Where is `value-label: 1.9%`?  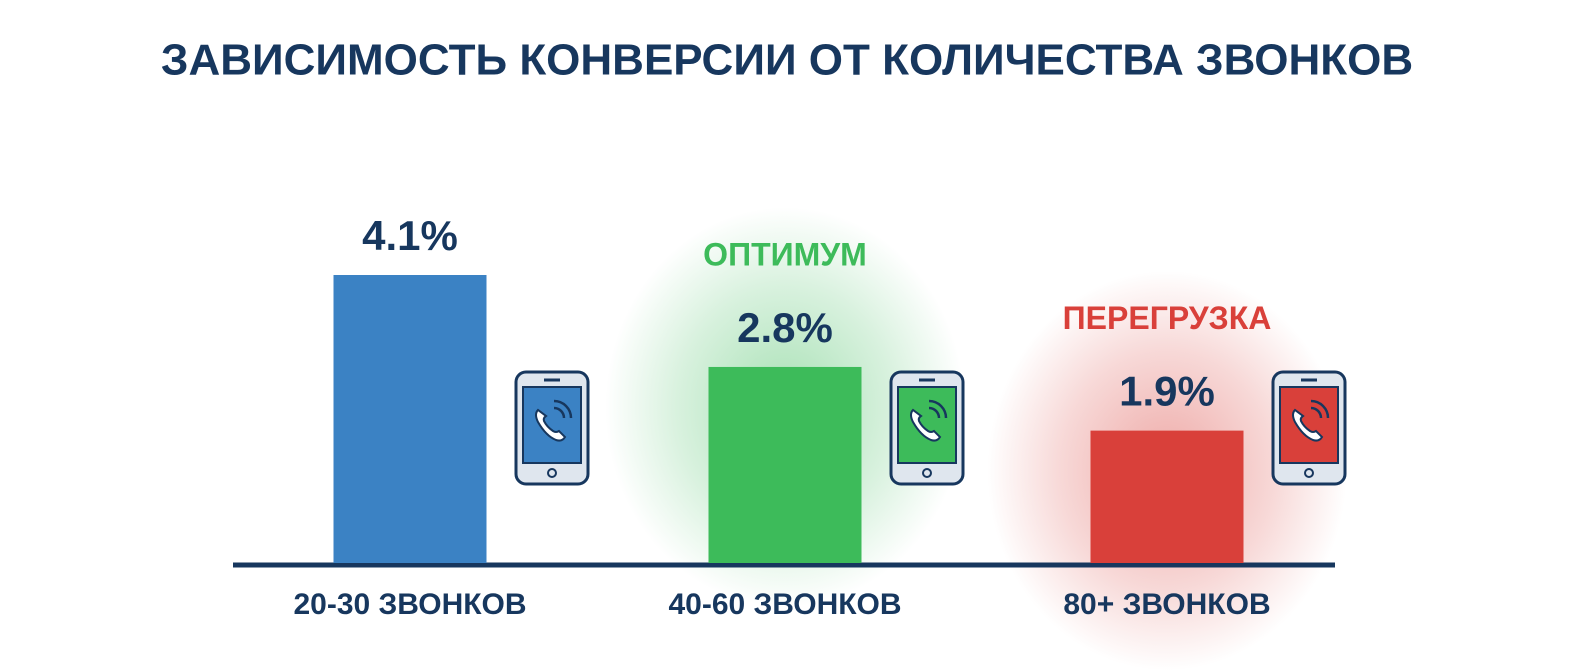
value-label: 1.9% is located at coordinates (1167, 391).